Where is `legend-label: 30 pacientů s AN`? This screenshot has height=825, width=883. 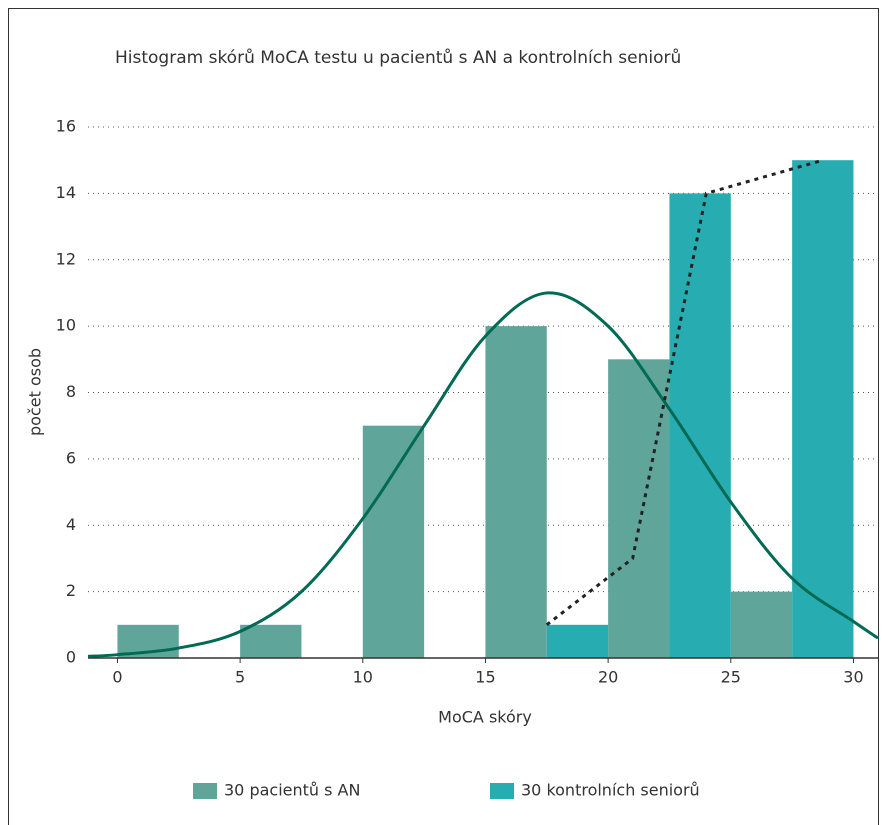 legend-label: 30 pacientů s AN is located at coordinates (292, 790).